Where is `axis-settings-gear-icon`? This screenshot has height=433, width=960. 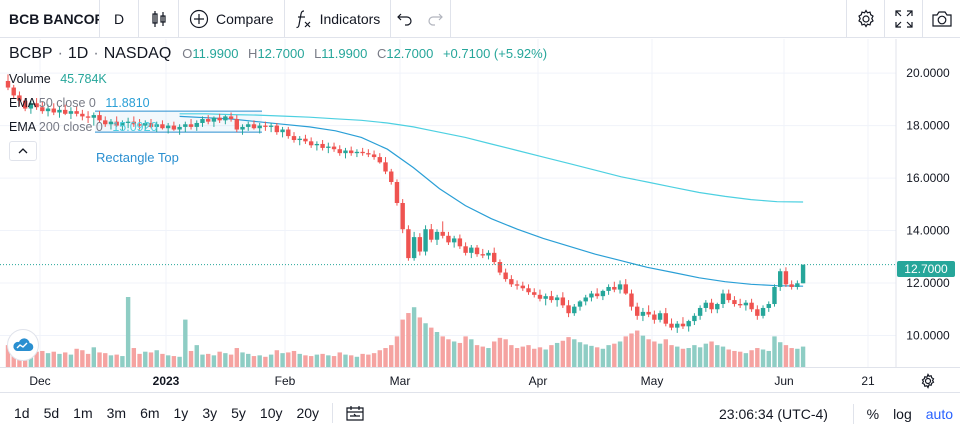
axis-settings-gear-icon is located at coordinates (928, 381).